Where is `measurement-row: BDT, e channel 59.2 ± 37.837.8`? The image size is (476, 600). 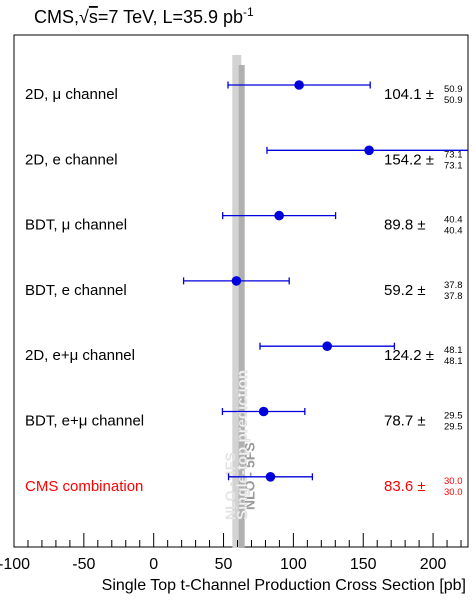 measurement-row: BDT, e channel 59.2 ± 37.837.8 is located at coordinates (244, 289).